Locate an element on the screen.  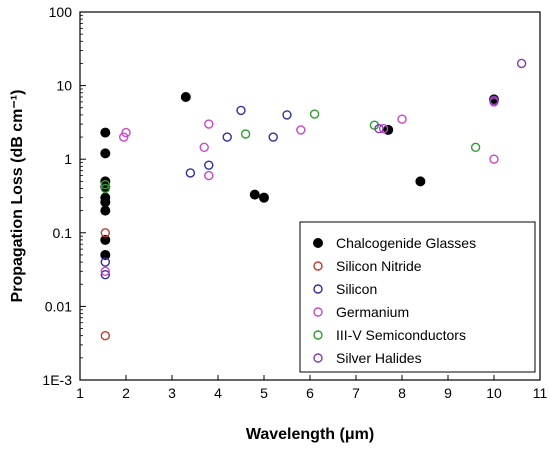
y-axis-title: Propagation Loss (dB cm⁻¹) is located at coordinates (17, 196).